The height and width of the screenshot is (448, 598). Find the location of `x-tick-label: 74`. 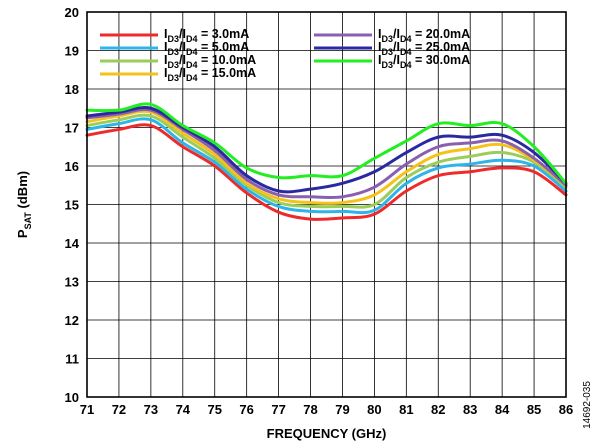

x-tick-label: 74 is located at coordinates (183, 409).